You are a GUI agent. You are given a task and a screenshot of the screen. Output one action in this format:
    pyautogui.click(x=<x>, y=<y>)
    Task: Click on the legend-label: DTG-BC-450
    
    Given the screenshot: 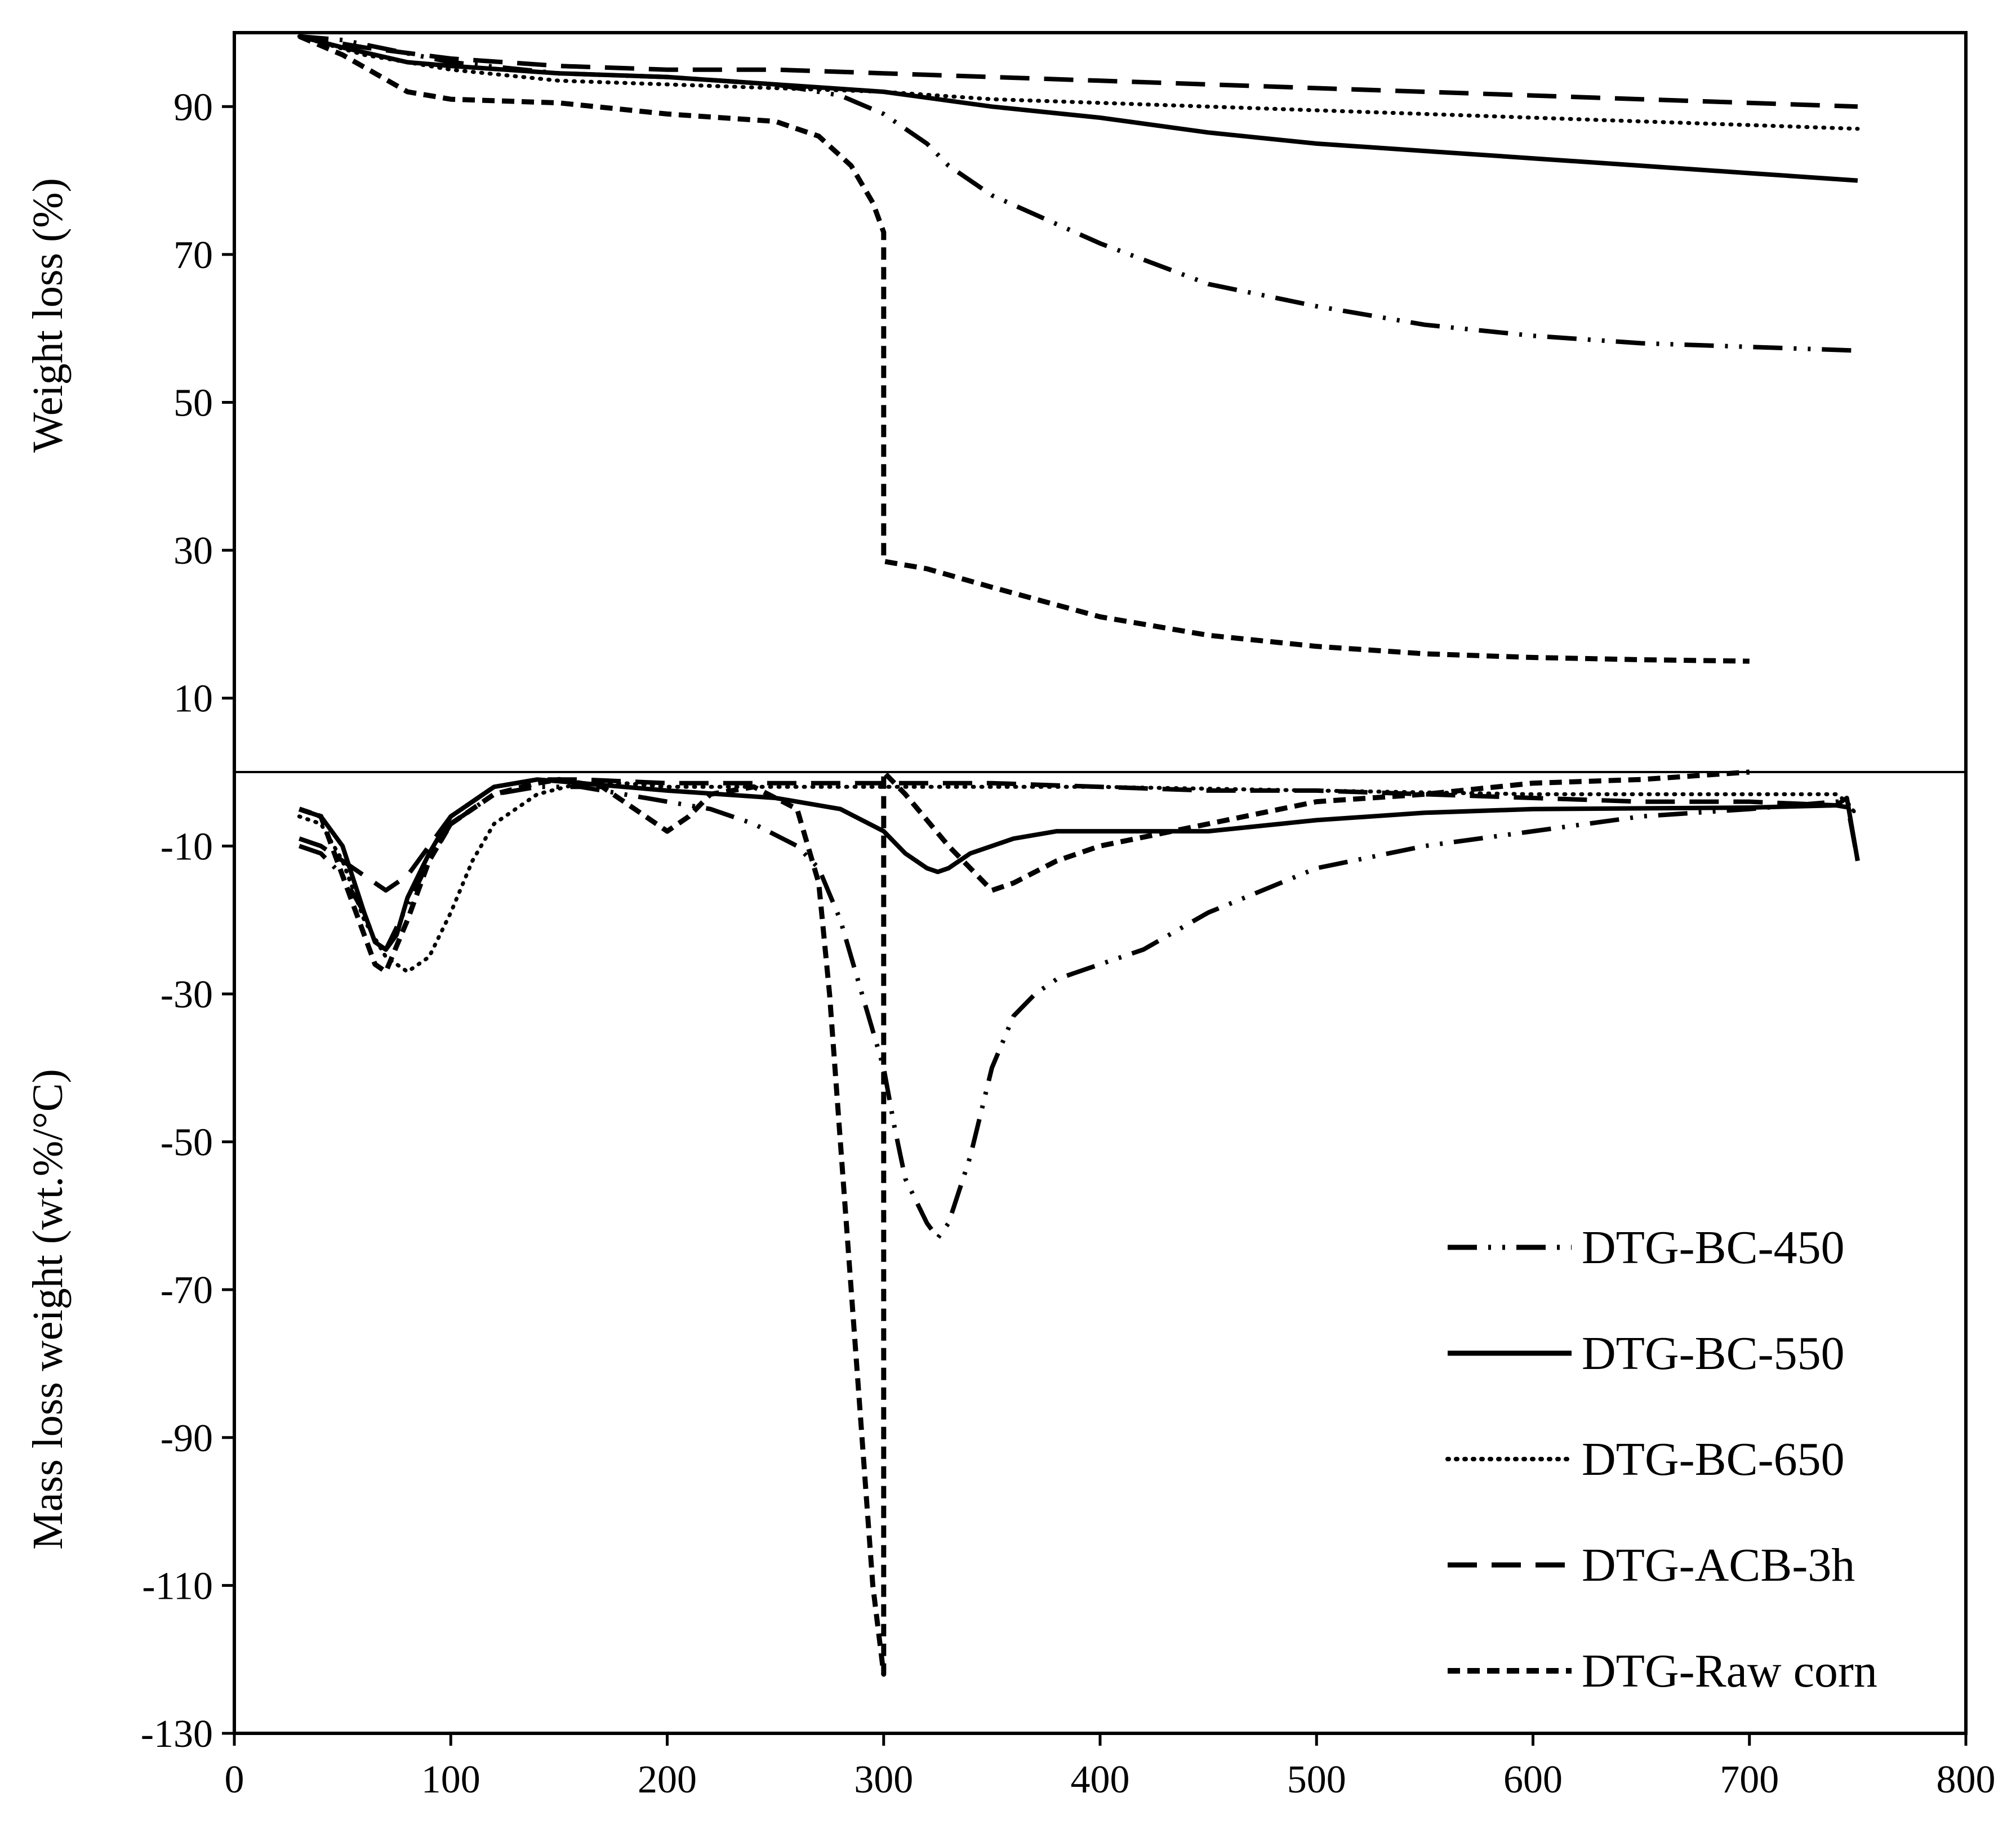 What is the action you would take?
    pyautogui.click(x=1714, y=1248)
    